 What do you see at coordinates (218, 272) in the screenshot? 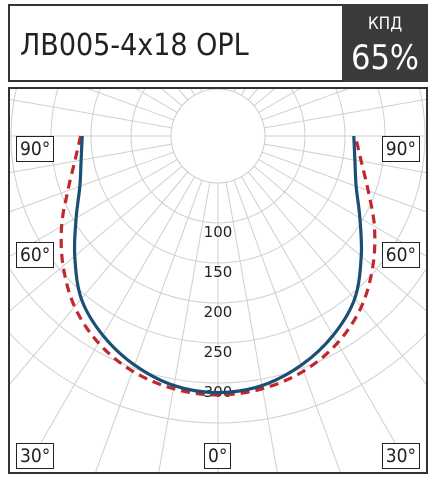
I see `radial-tick-label: 150` at bounding box center [218, 272].